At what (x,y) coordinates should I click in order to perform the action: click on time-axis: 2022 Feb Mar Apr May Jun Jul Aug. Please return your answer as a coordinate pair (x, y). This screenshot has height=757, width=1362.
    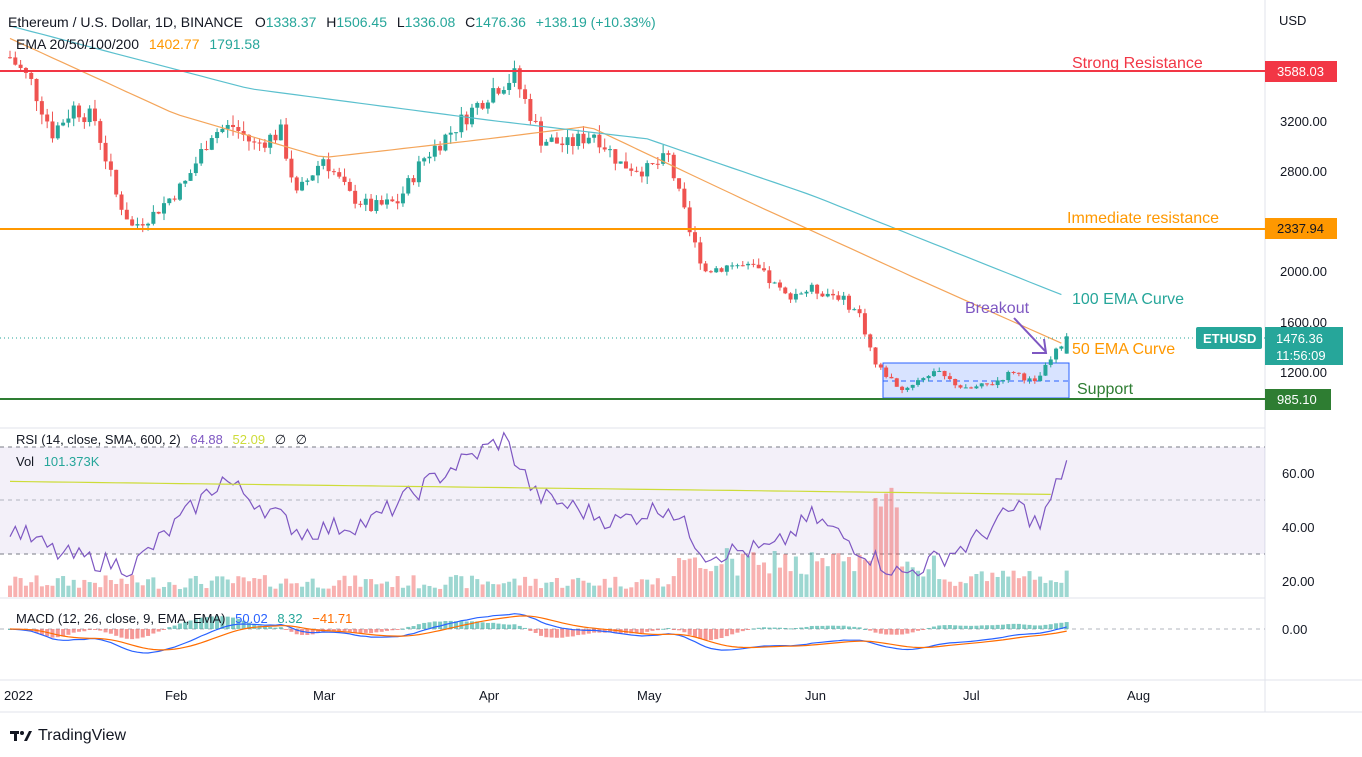
    Looking at the image, I should click on (577, 695).